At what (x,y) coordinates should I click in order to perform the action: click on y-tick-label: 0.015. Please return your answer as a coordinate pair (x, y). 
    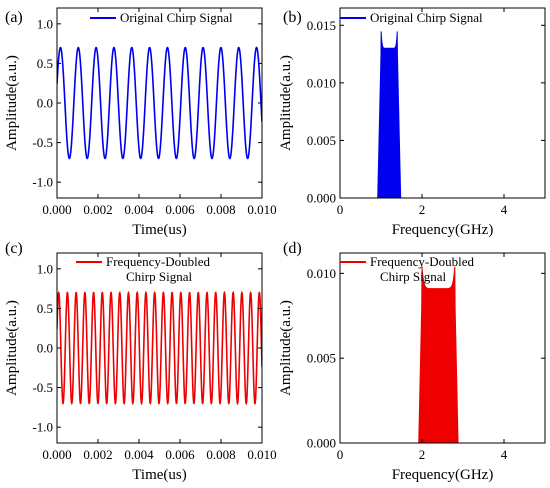
    Looking at the image, I should click on (321, 25).